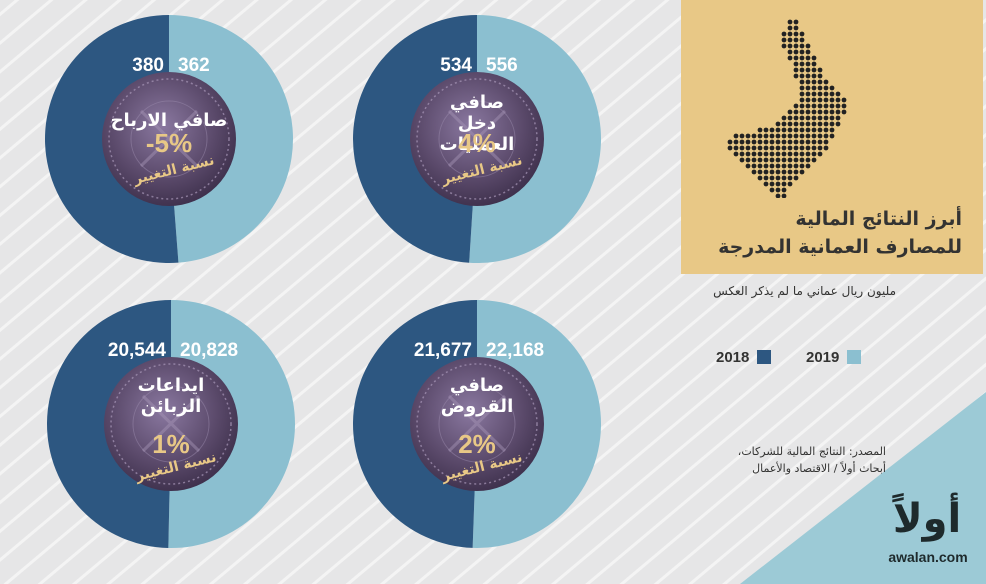 The height and width of the screenshot is (584, 986). I want to click on change-percent: -5%, so click(169, 143).